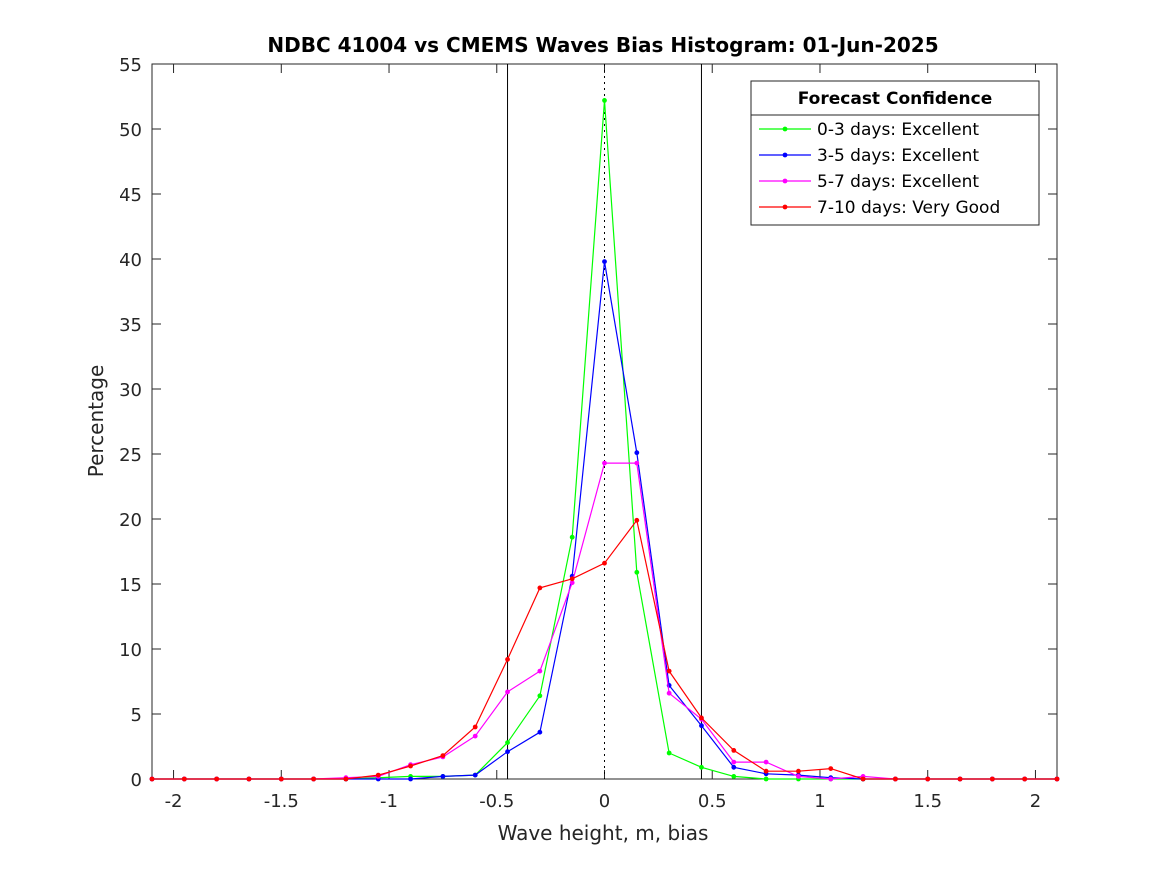 The image size is (1167, 875). I want to click on x-tick-label: 1, so click(819, 801).